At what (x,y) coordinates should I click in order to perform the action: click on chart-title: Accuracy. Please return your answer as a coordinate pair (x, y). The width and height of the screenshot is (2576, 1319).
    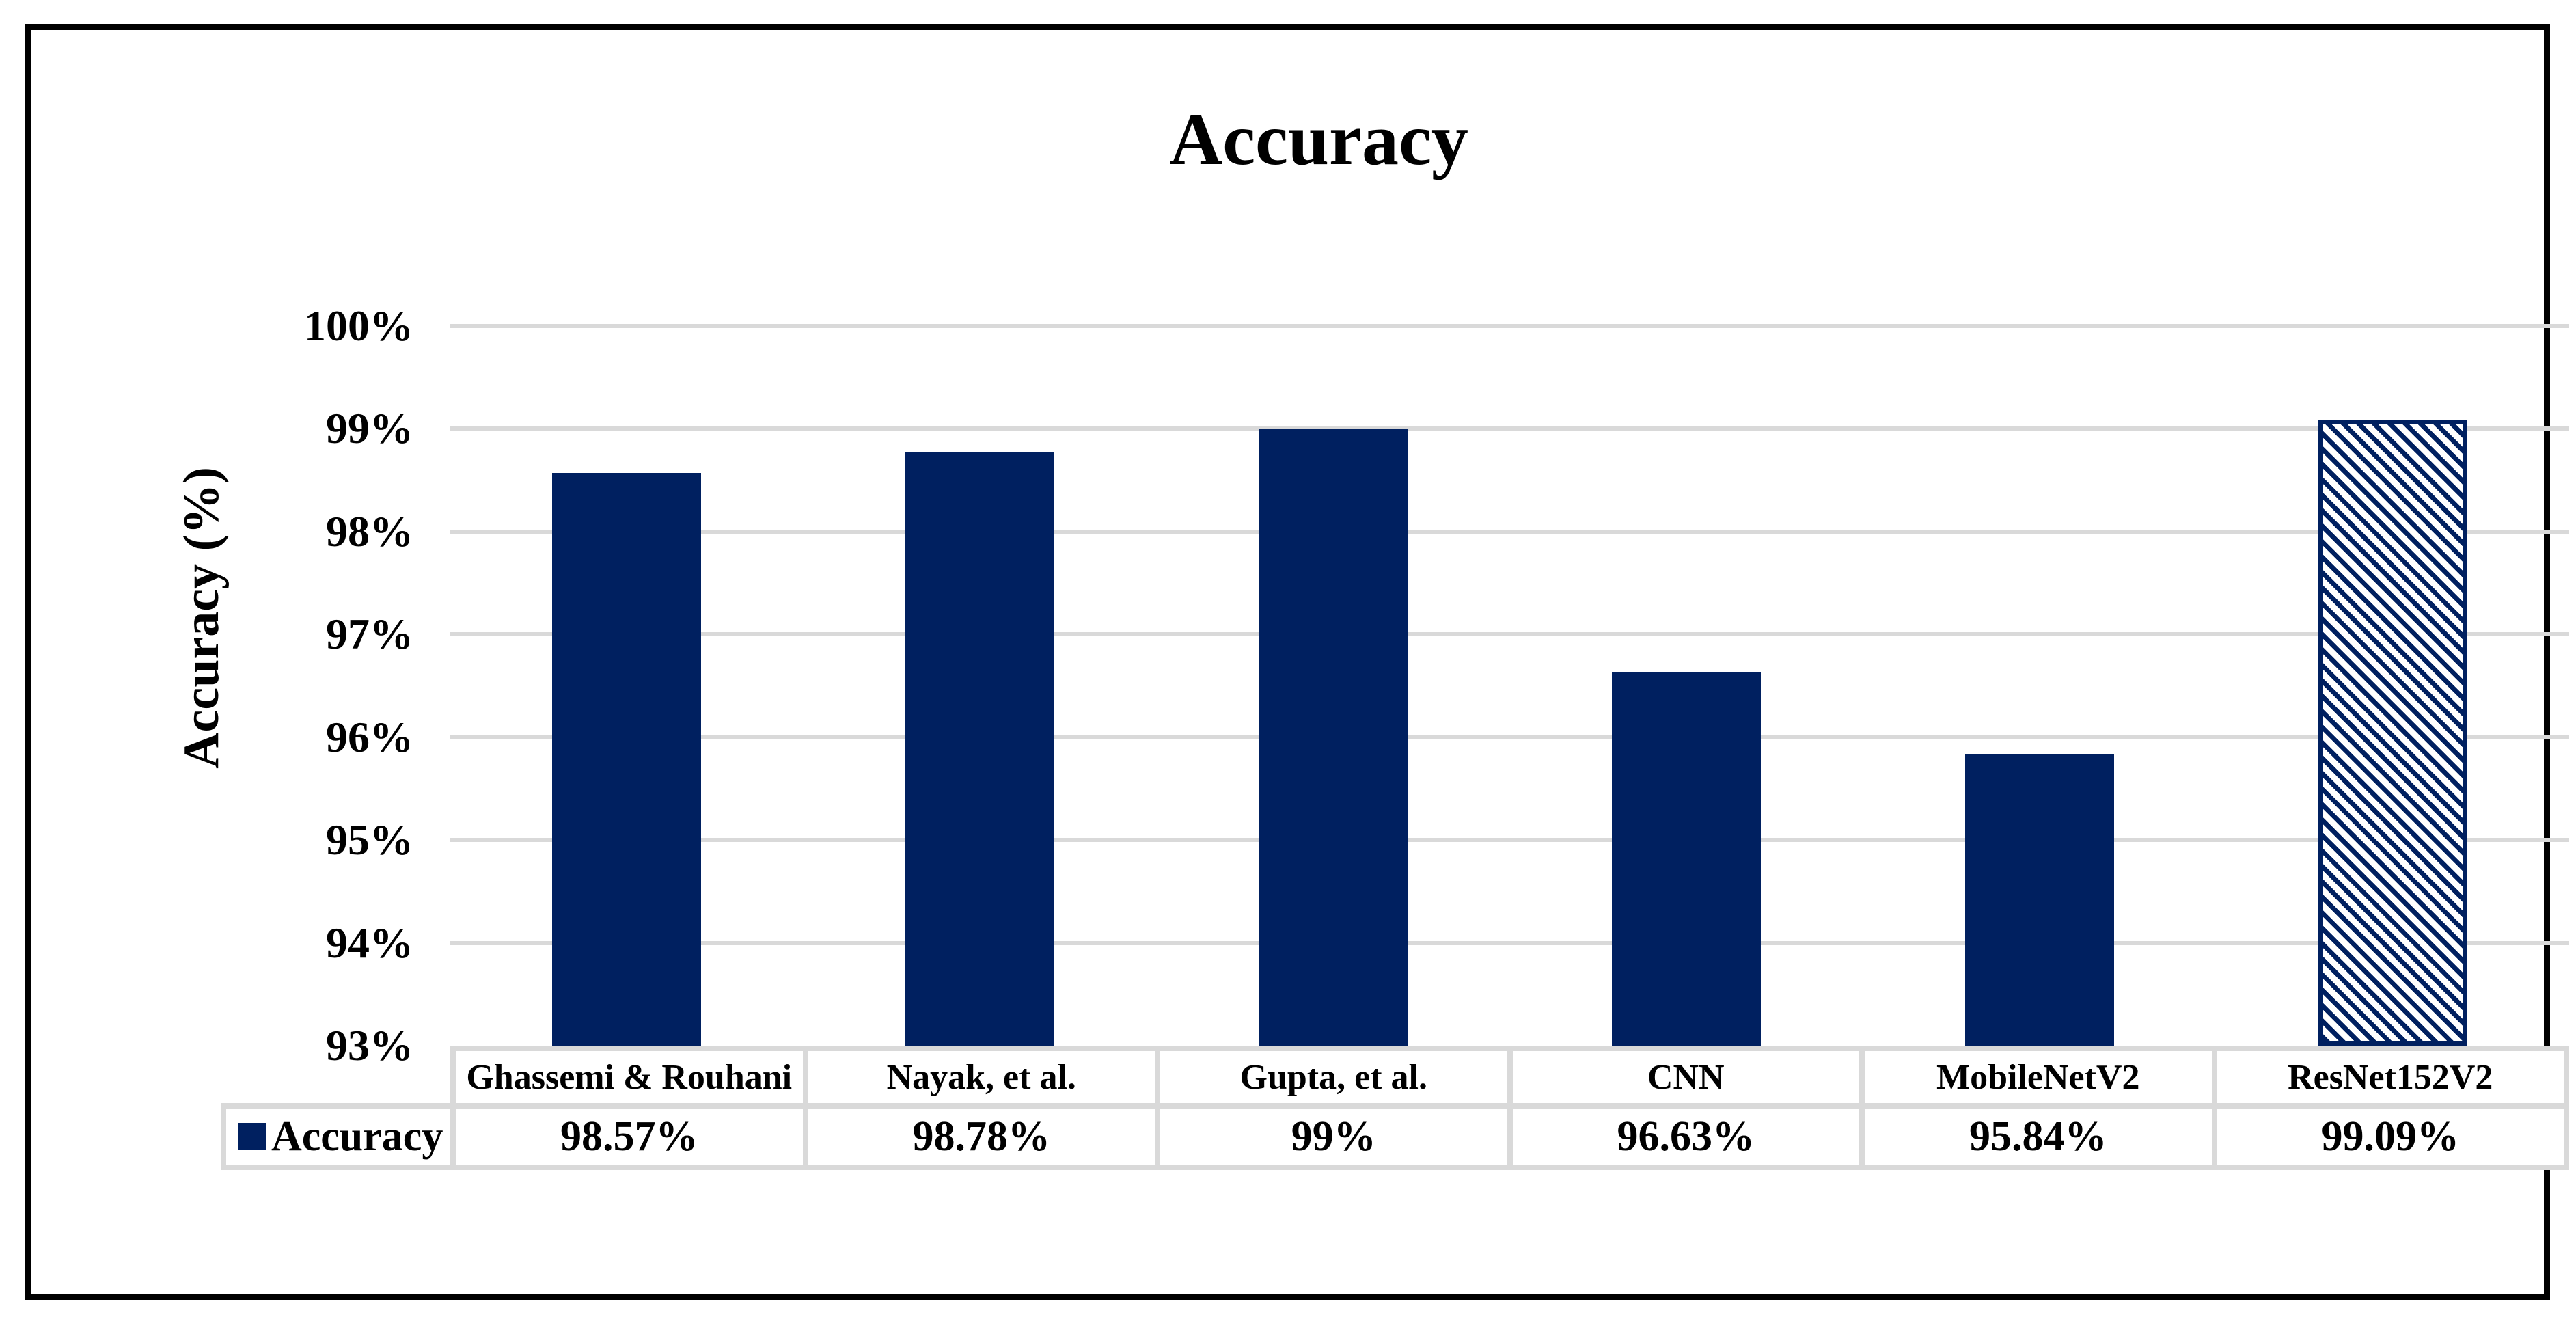
    Looking at the image, I should click on (1318, 139).